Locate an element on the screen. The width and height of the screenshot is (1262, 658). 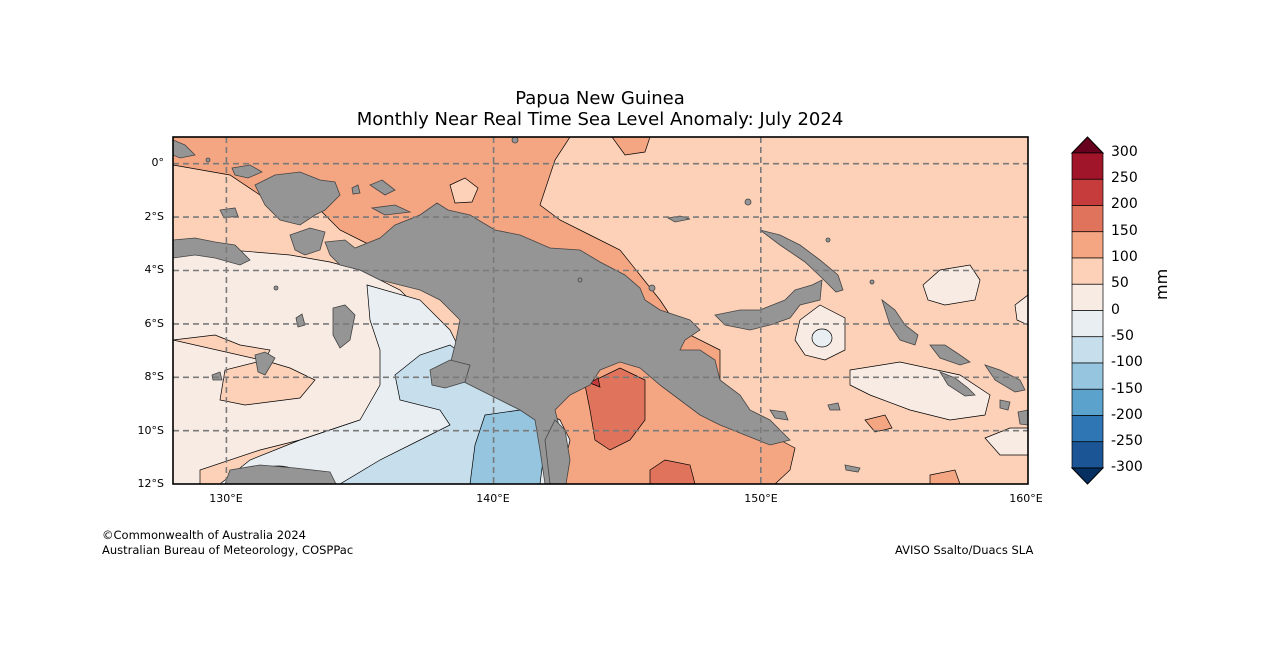
lat-tick-label: 10°S is located at coordinates (150, 430).